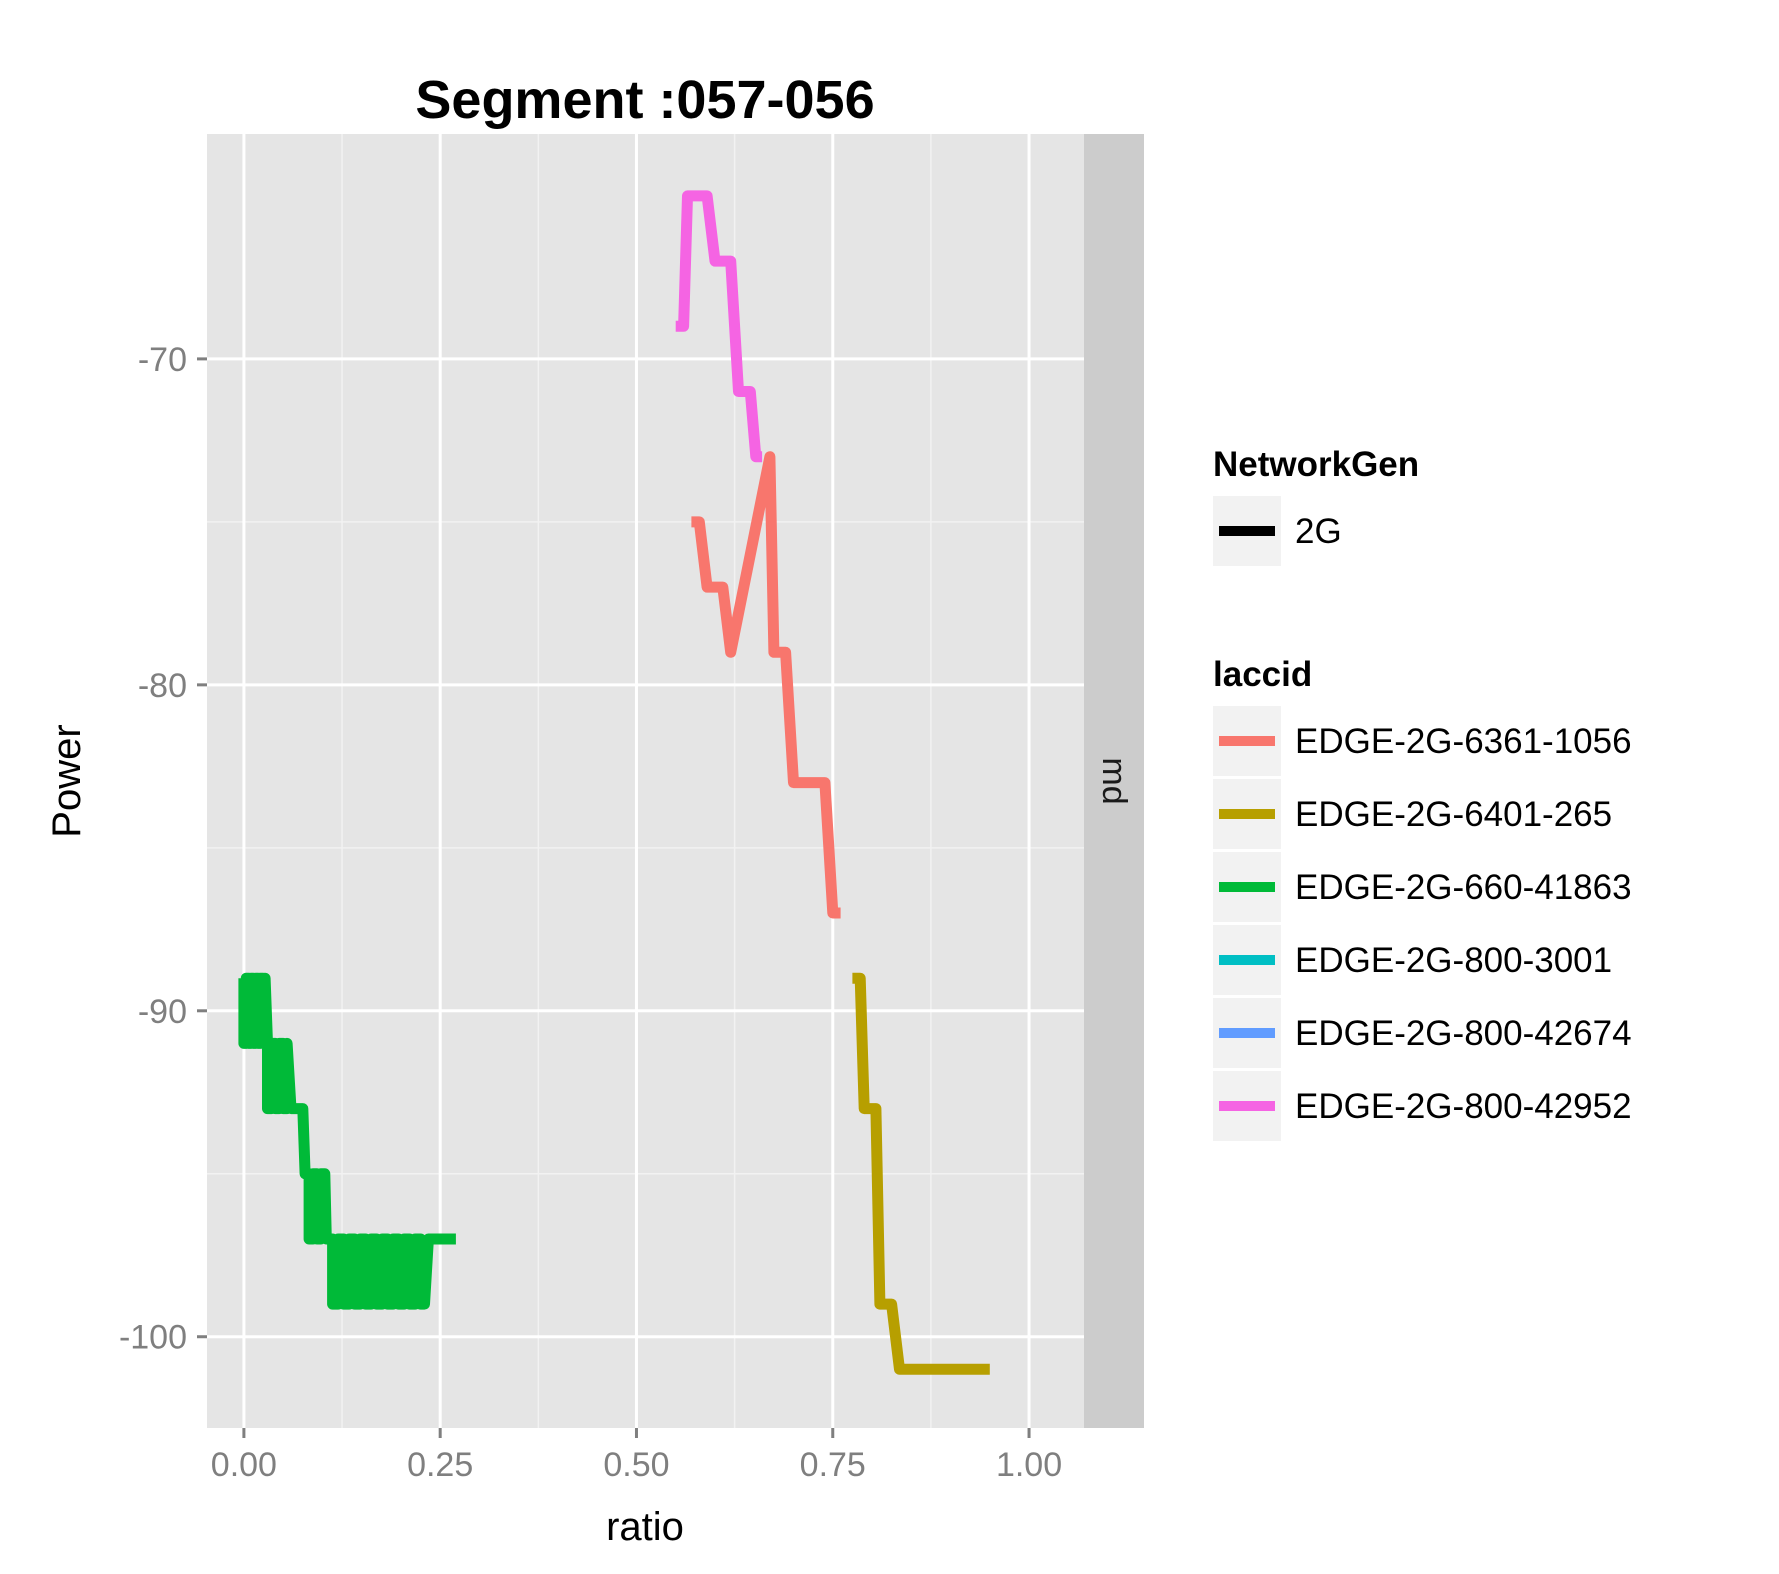 This screenshot has height=1574, width=1779. Describe the element at coordinates (1463, 1106) in the screenshot. I see `legend-entry-label: EDGE-2G-800-42952` at that location.